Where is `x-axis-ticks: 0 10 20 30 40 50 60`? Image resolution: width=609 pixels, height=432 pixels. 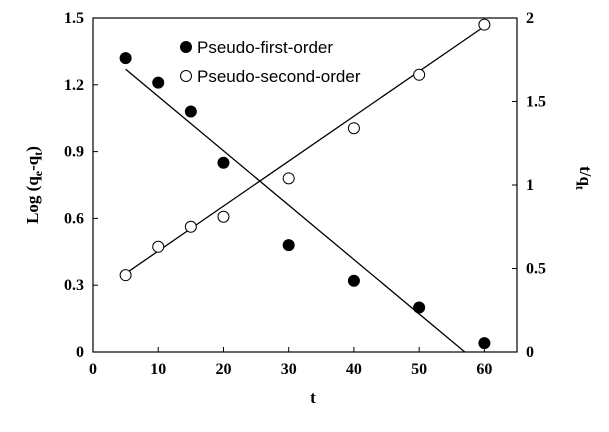
x-axis-ticks: 0 10 20 30 40 50 60 is located at coordinates (290, 362).